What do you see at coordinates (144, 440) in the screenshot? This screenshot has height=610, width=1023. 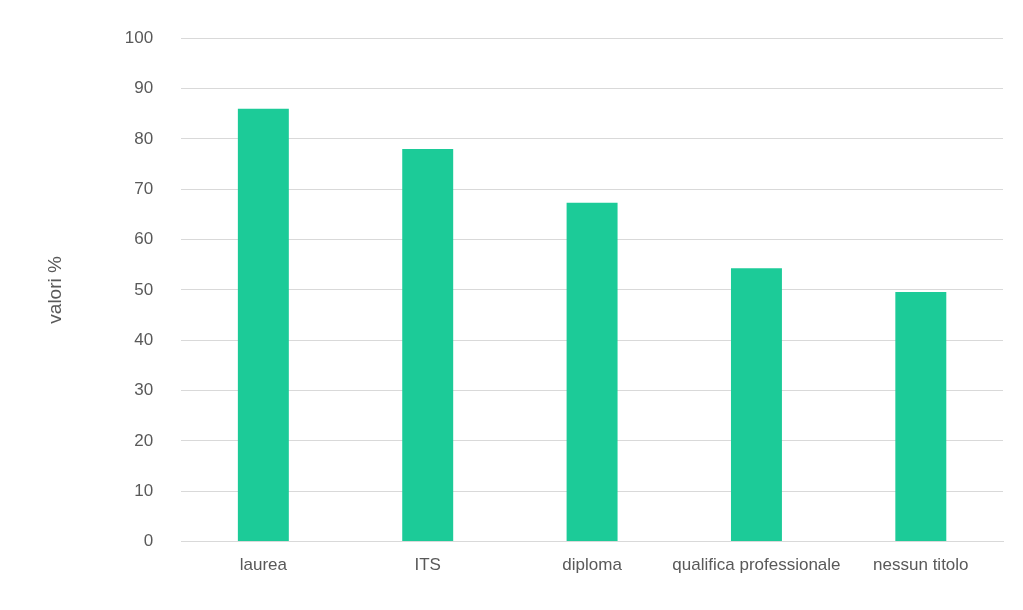 I see `y-tick-label: 20` at bounding box center [144, 440].